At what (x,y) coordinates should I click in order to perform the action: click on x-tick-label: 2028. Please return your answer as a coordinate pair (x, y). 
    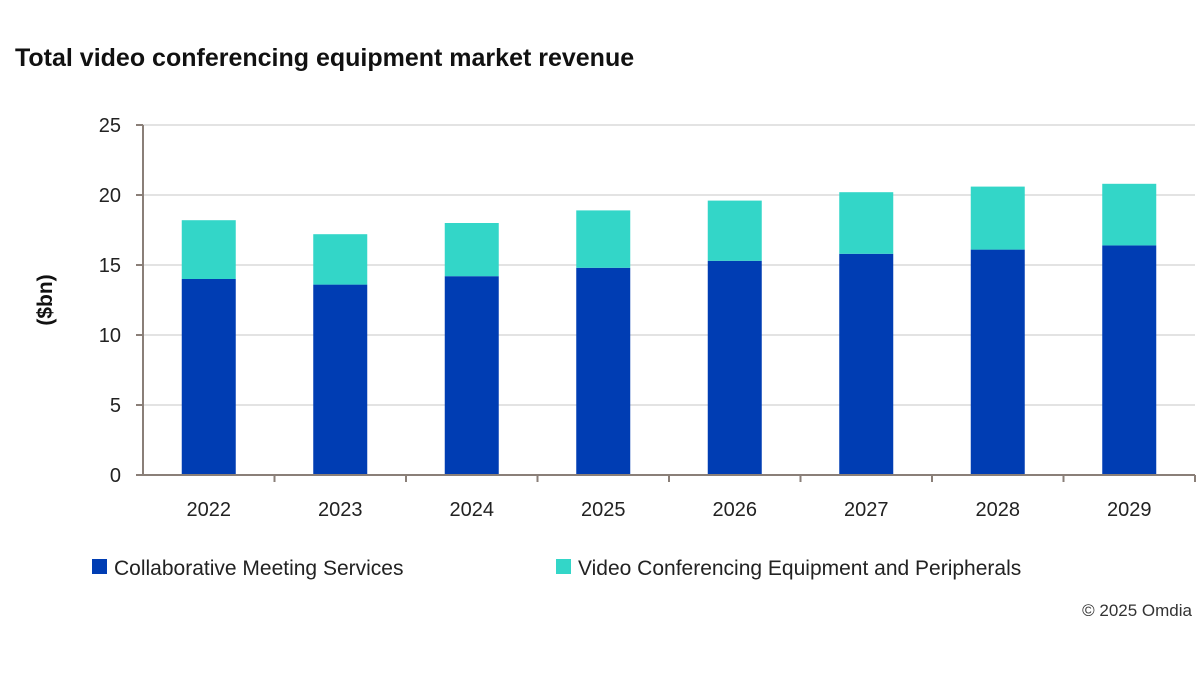
    Looking at the image, I should click on (998, 510).